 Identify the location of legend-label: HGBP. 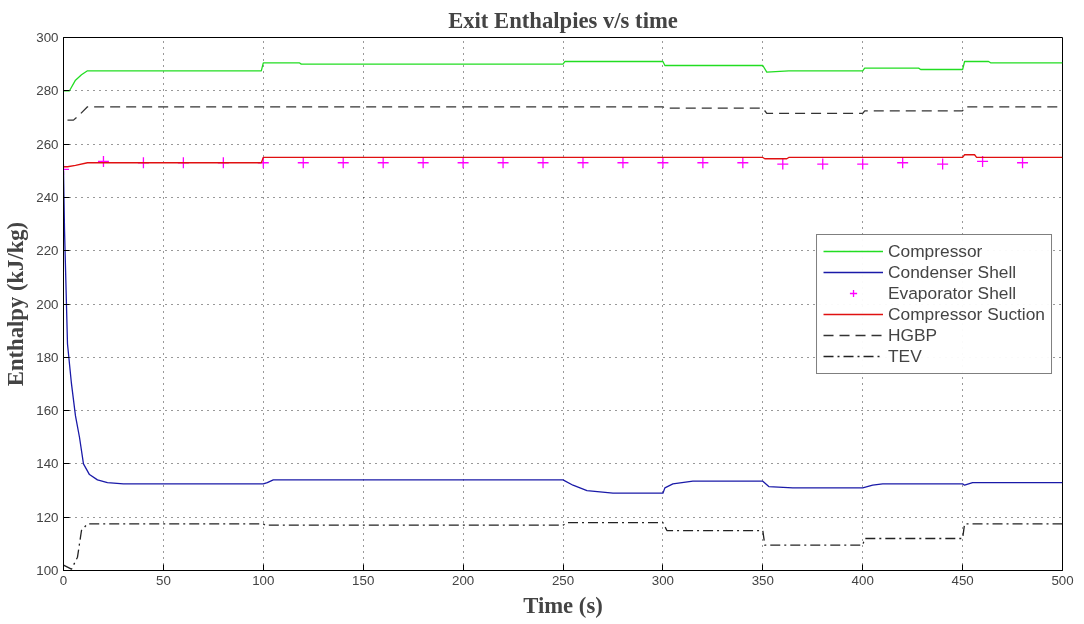
(913, 335).